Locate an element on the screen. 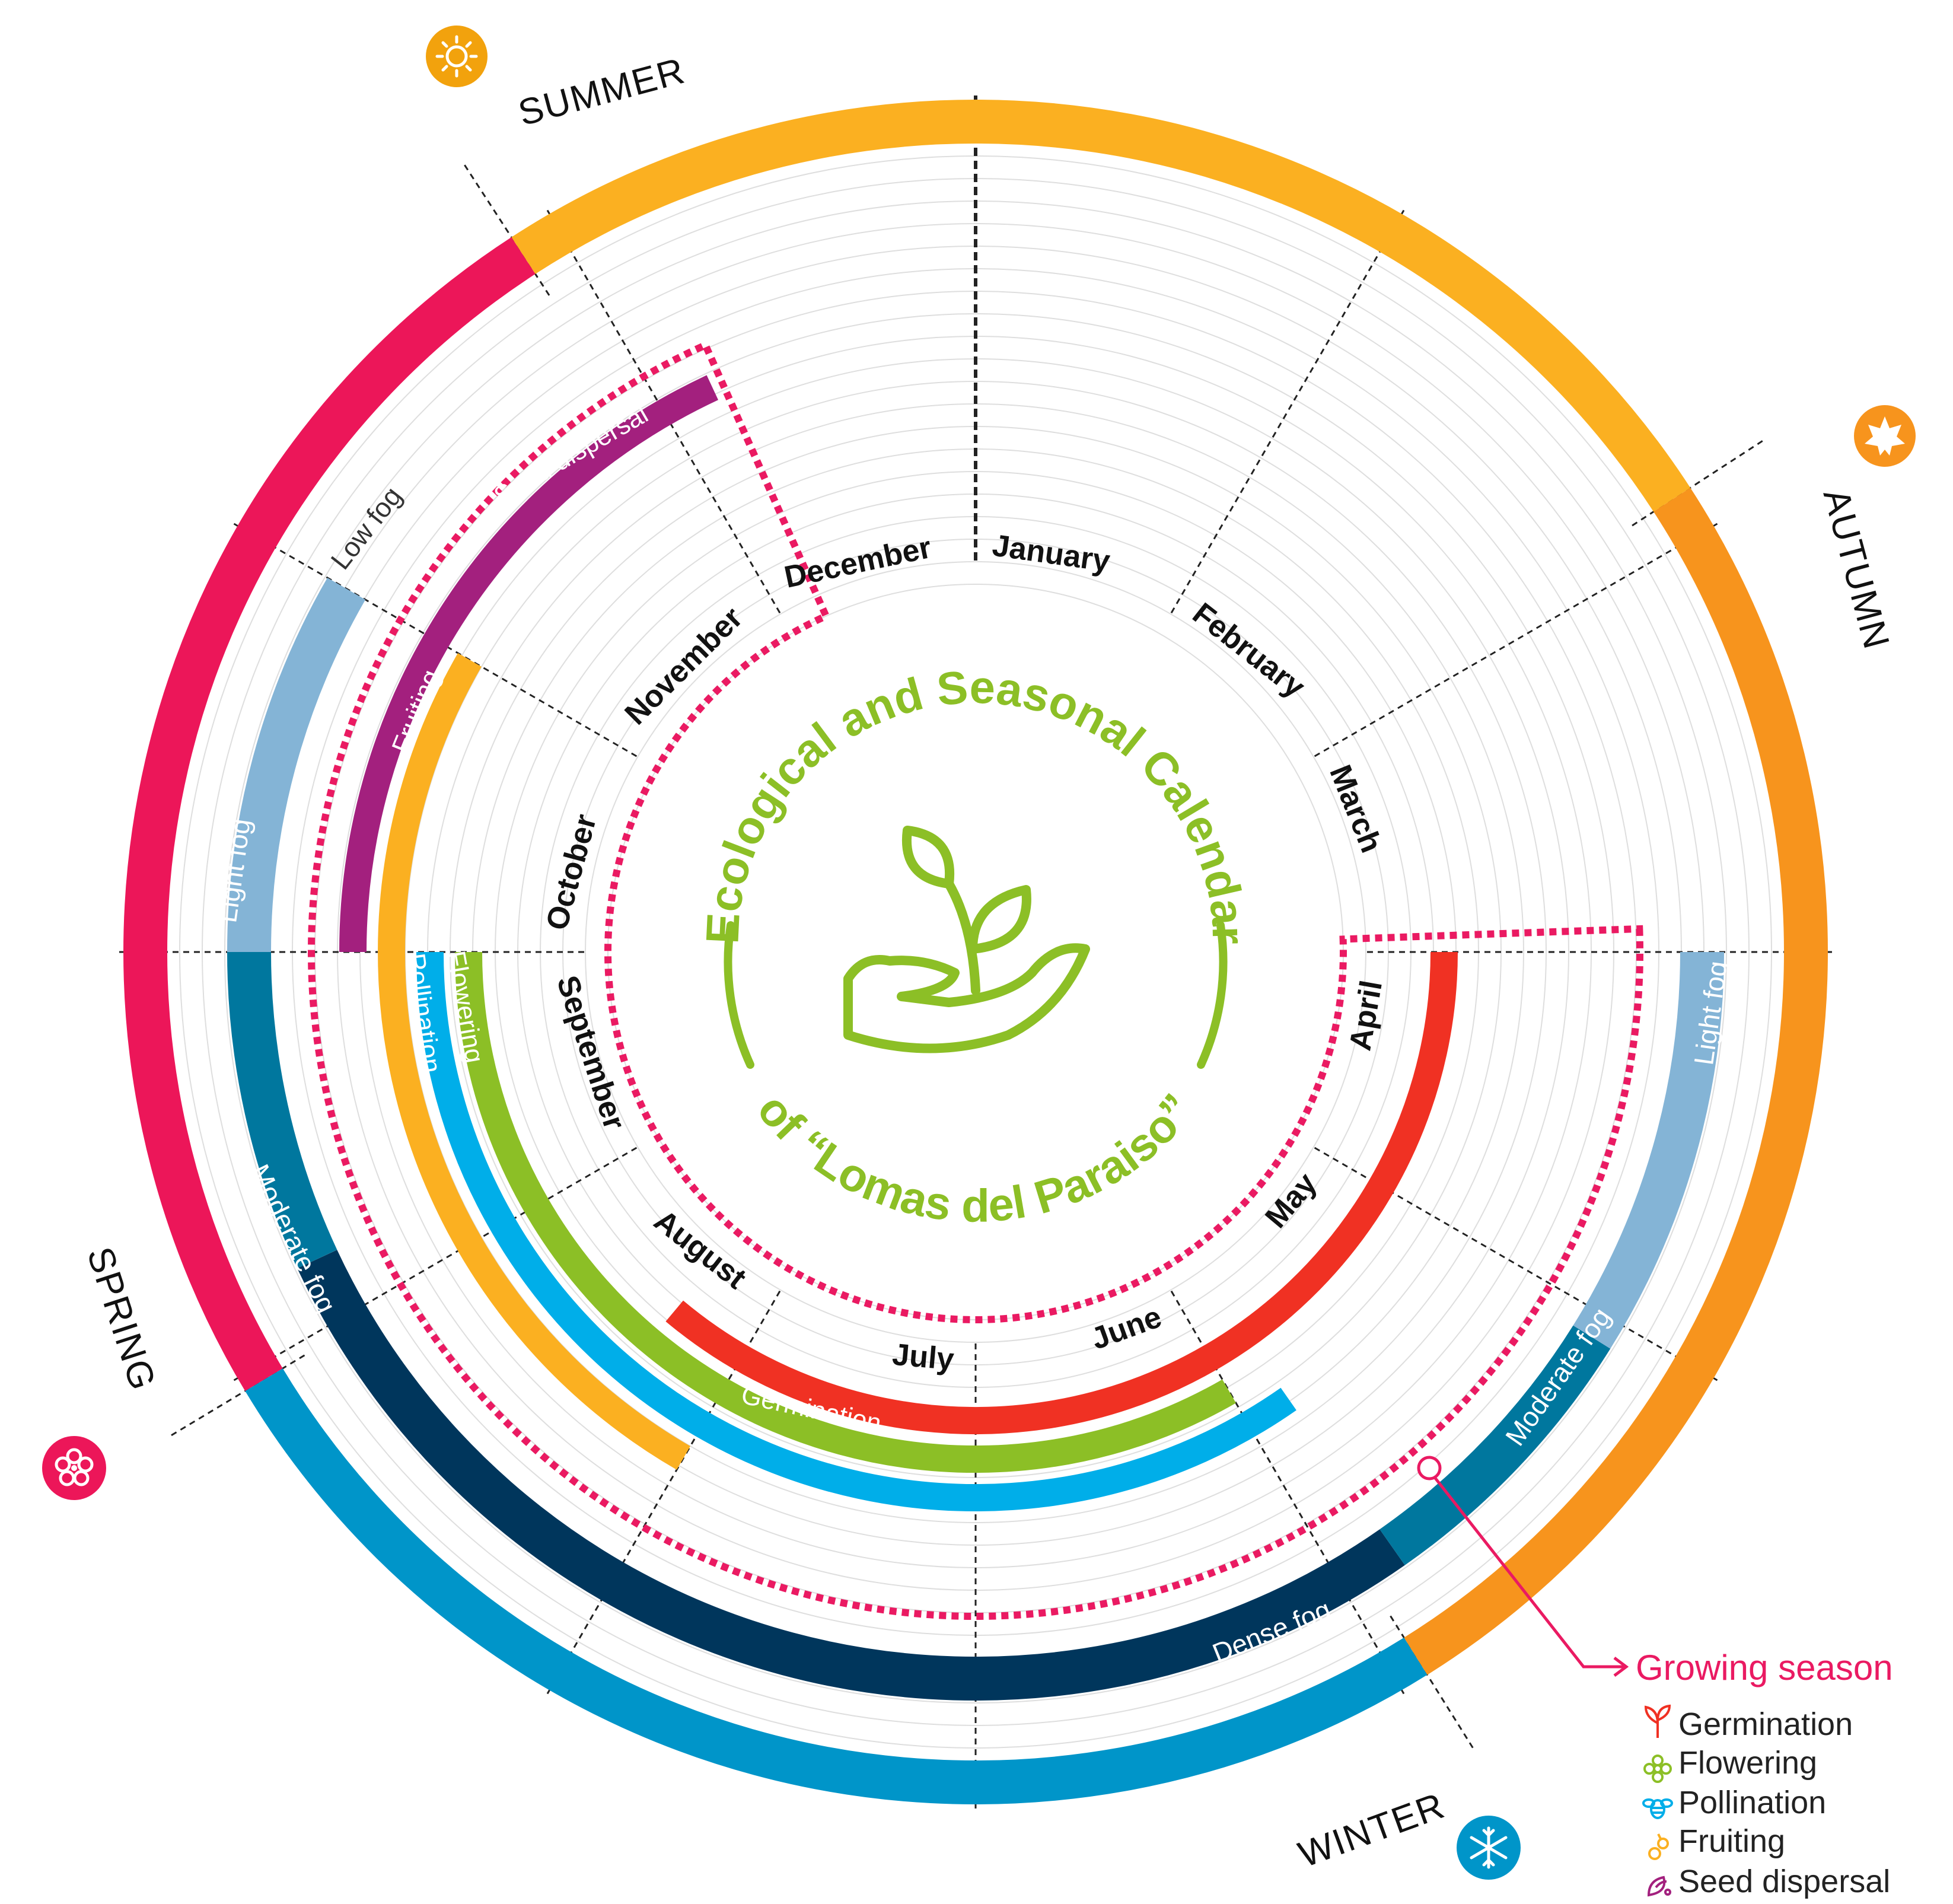  dense-fog-band is located at coordinates (851, 1475).